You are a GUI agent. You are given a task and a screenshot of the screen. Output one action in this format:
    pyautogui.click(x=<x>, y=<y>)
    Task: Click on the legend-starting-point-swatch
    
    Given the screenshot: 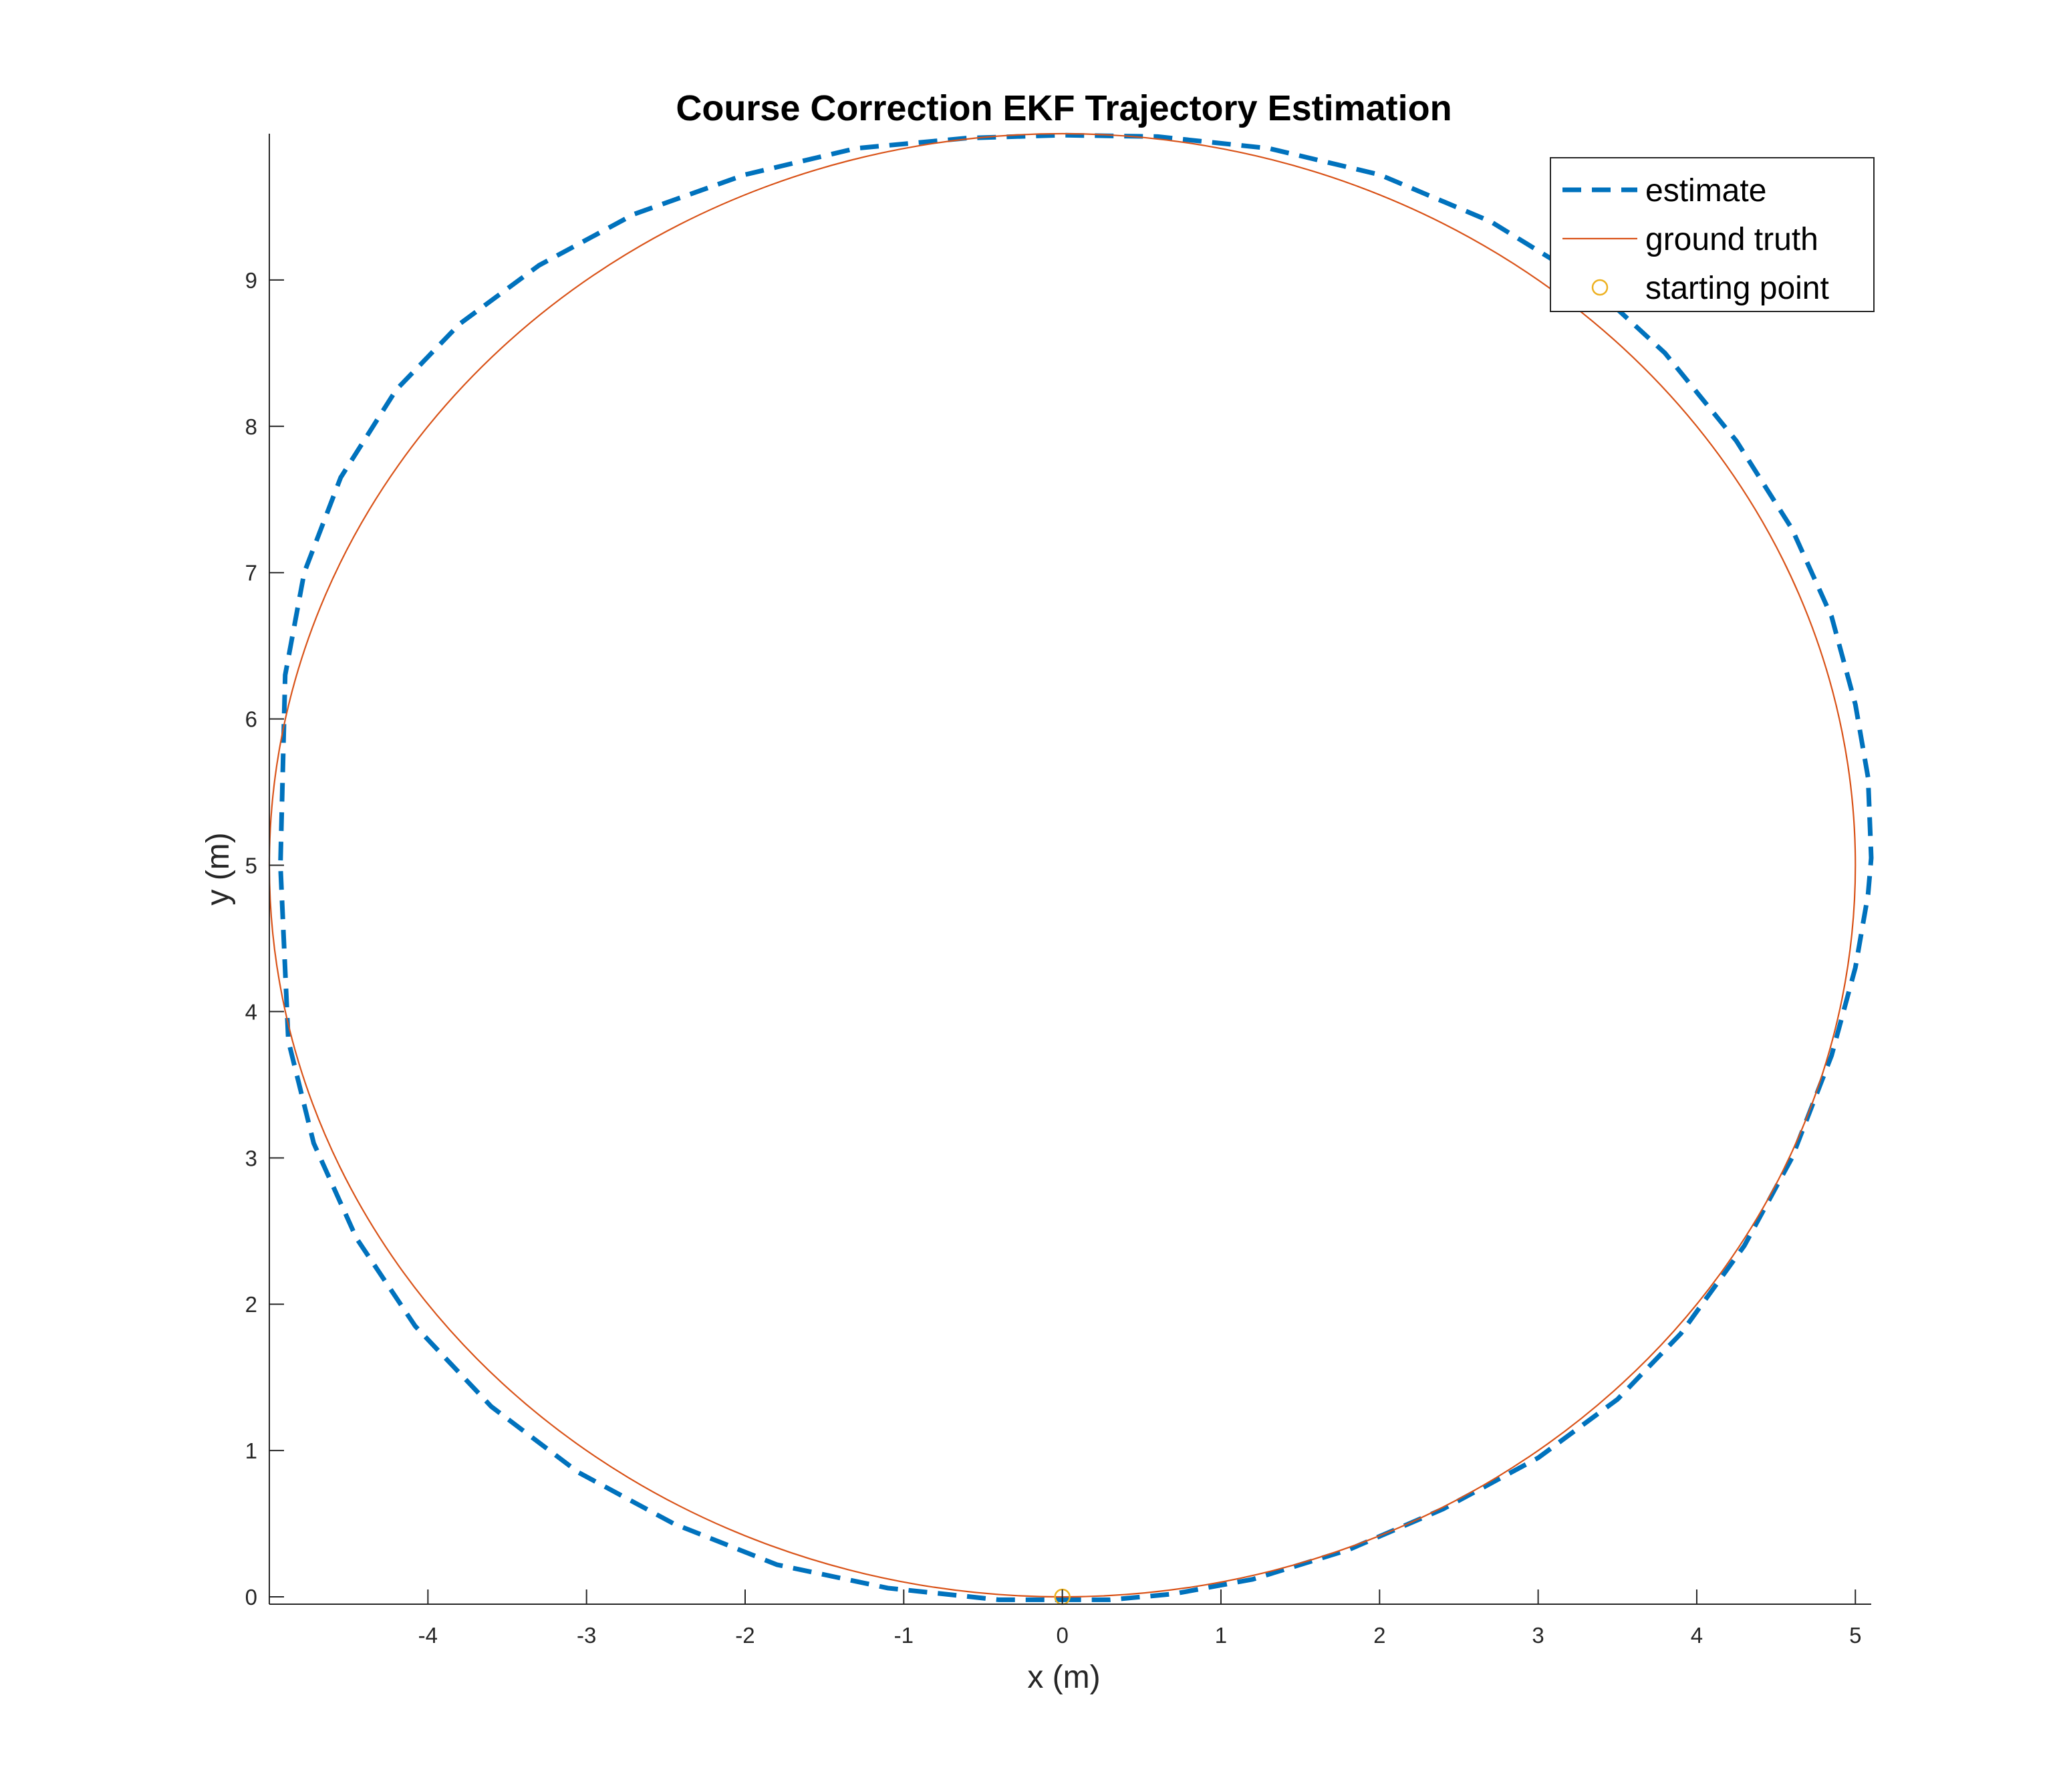 What is the action you would take?
    pyautogui.click(x=1600, y=287)
    